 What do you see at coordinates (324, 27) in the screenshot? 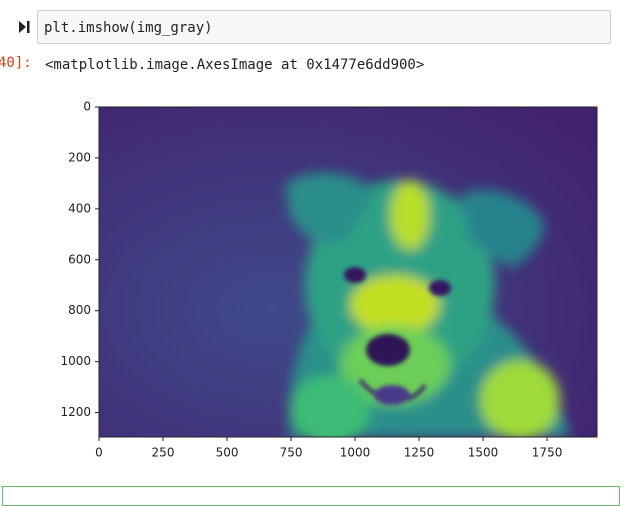
I see `code-input: plt.imshow(img_gray)` at bounding box center [324, 27].